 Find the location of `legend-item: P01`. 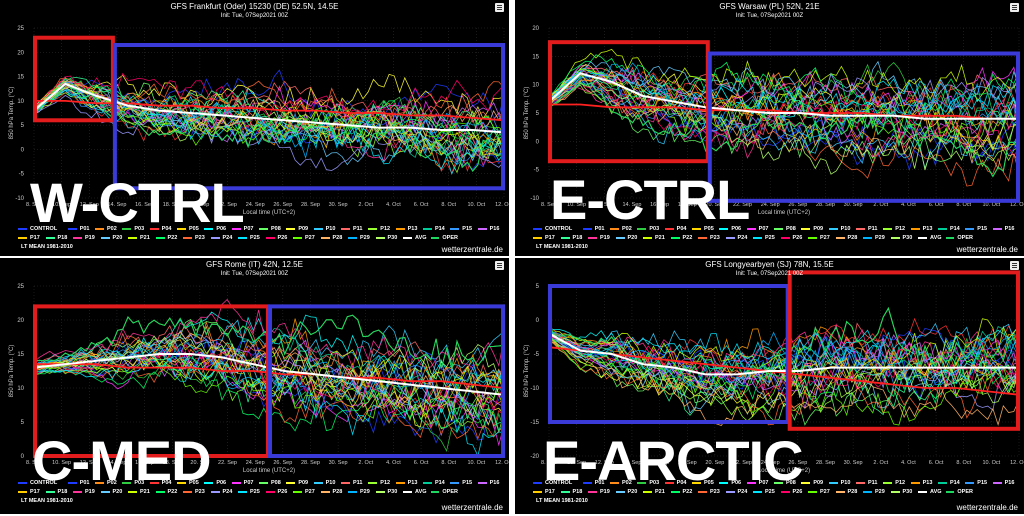

legend-item: P01 is located at coordinates (596, 483).